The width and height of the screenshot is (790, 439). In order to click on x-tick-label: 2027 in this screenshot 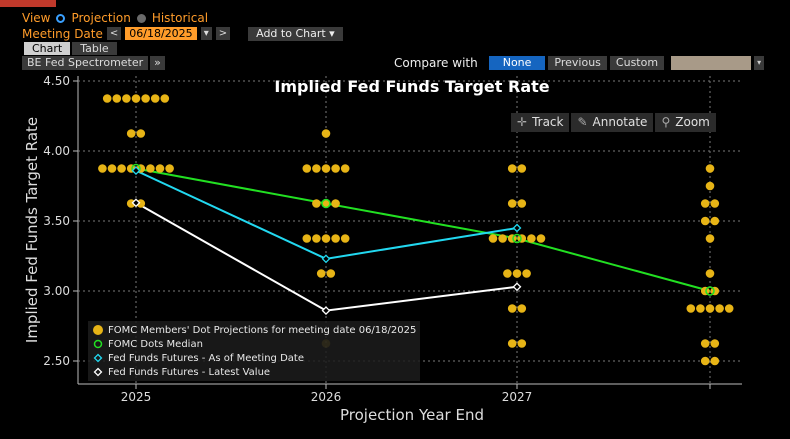, I will do `click(517, 397)`.